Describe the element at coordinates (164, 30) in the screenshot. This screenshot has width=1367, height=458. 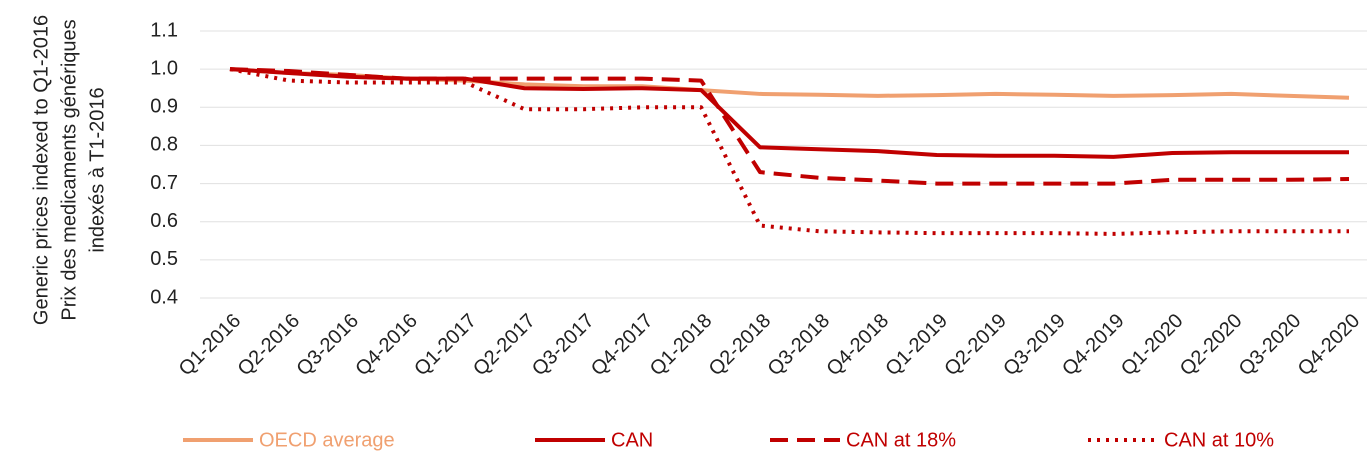
I see `y-tick-label: 1.1` at that location.